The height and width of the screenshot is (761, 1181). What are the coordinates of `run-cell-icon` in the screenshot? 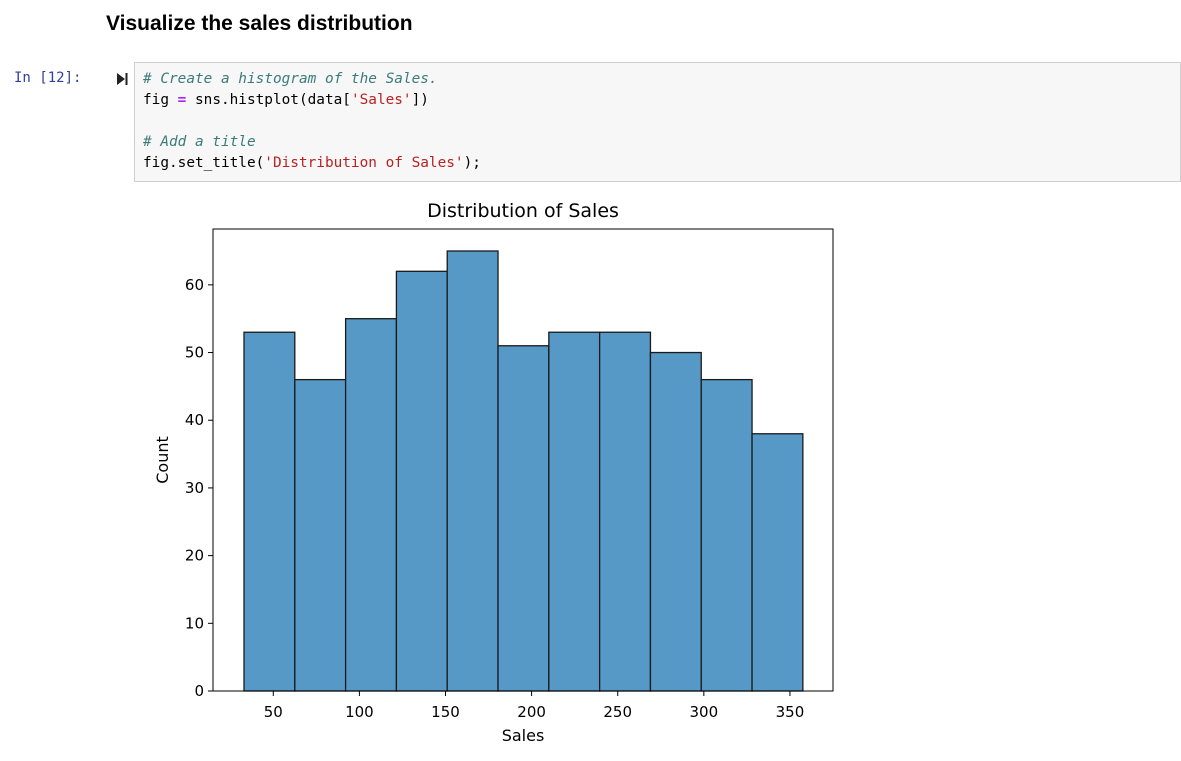 It's located at (122, 79).